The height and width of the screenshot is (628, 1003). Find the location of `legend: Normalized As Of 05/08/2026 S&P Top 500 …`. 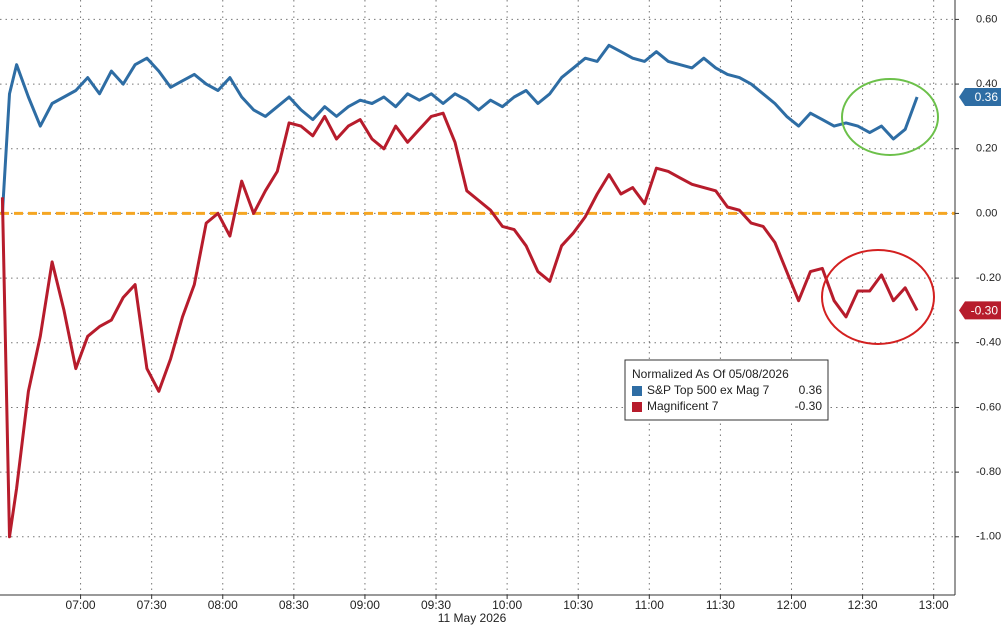

legend: Normalized As Of 05/08/2026 S&P Top 500 … is located at coordinates (726, 390).